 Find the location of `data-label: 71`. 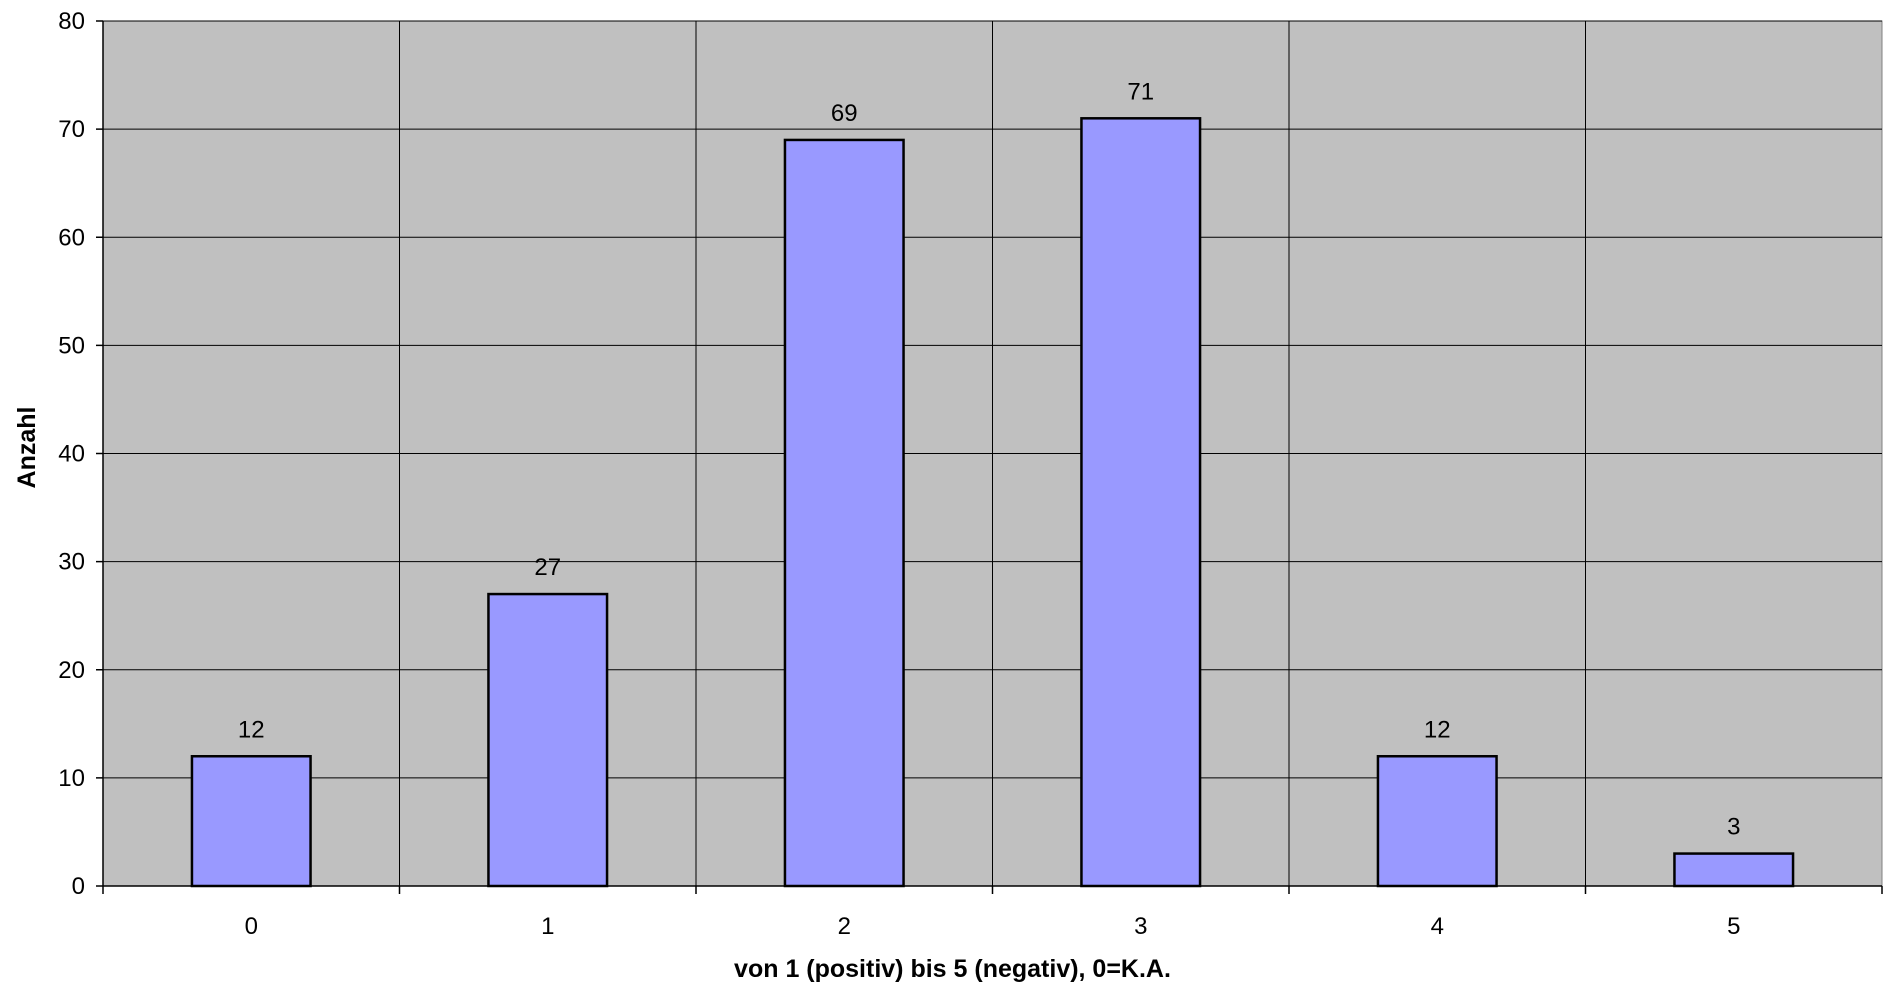

data-label: 71 is located at coordinates (1140, 91).